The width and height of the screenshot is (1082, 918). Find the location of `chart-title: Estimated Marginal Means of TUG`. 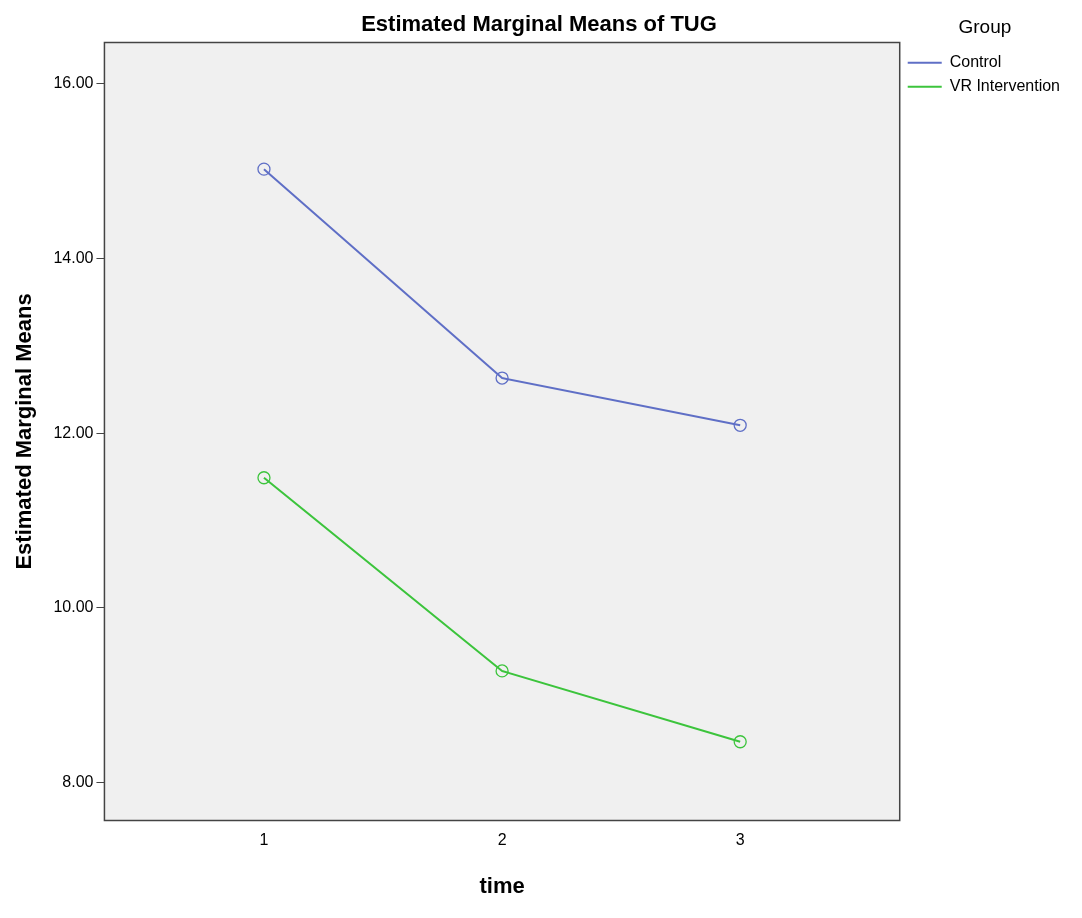

chart-title: Estimated Marginal Means of TUG is located at coordinates (539, 24).